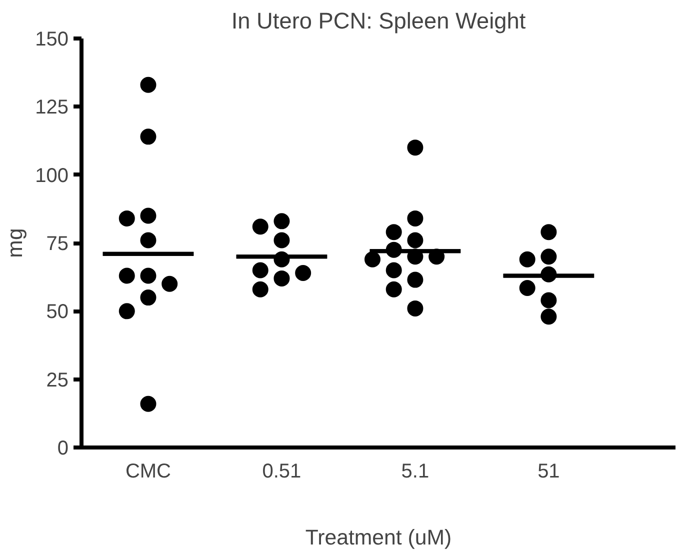 This screenshot has height=552, width=680. I want to click on x-axis-title: Treatment (uM), so click(378, 538).